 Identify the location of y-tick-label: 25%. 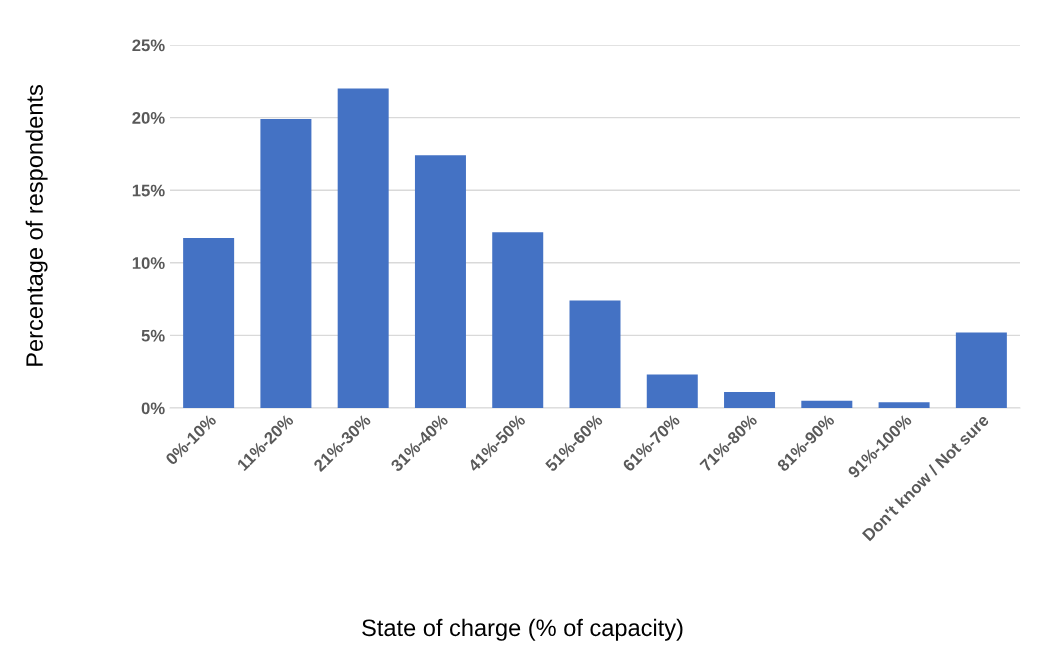
(148, 45).